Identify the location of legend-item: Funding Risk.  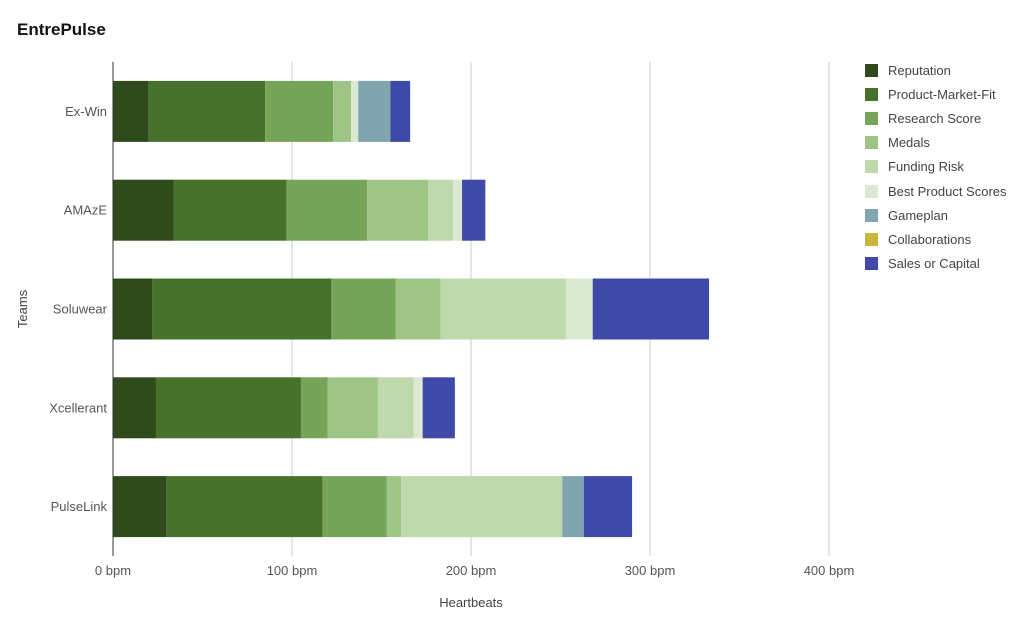
(936, 167).